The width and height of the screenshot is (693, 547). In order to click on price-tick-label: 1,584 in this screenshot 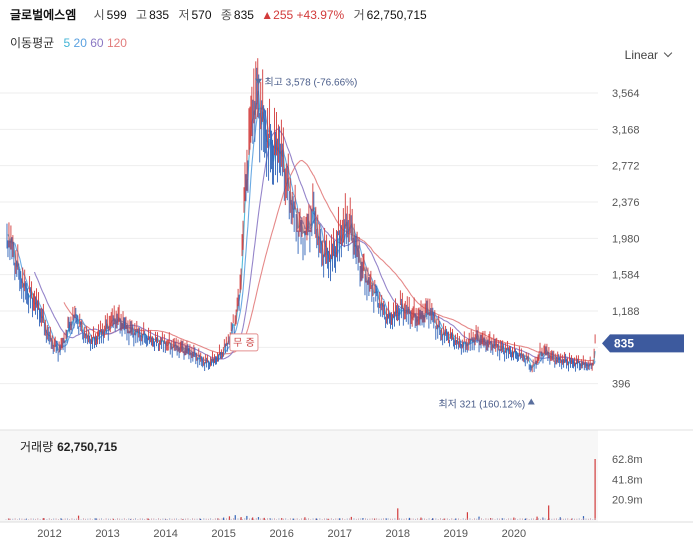, I will do `click(626, 276)`.